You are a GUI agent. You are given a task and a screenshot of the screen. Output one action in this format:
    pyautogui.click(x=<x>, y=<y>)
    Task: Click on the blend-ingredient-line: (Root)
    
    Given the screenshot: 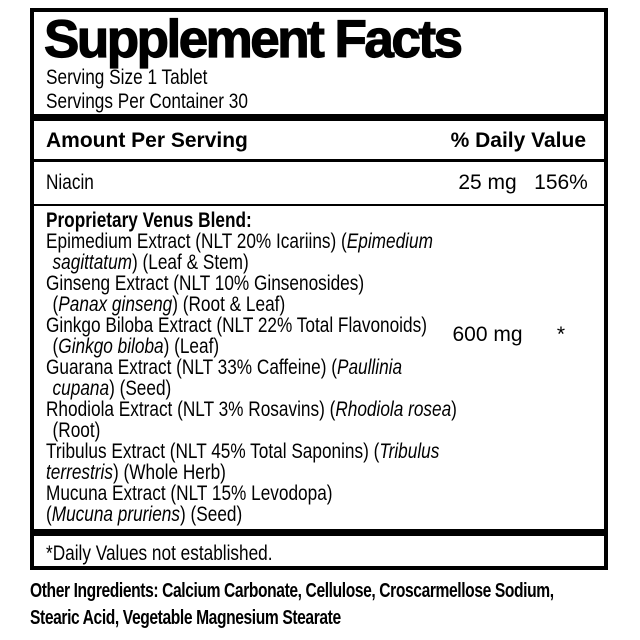 What is the action you would take?
    pyautogui.click(x=76, y=430)
    